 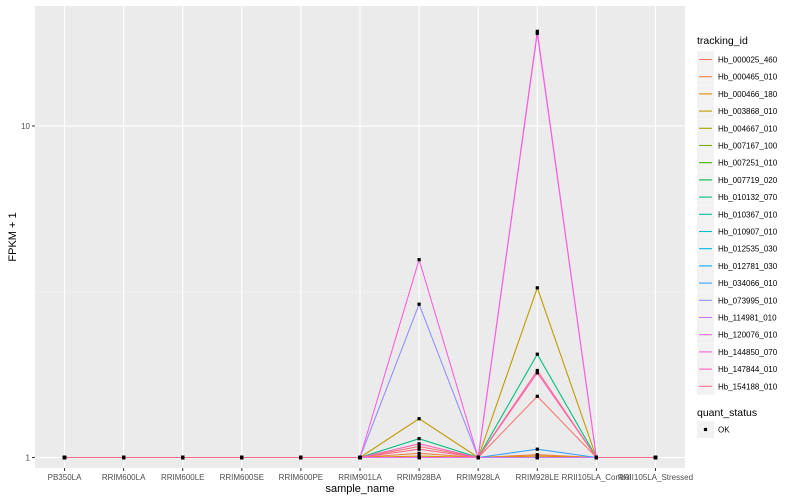 I want to click on legend-label: Hb_007251_010, so click(x=748, y=163).